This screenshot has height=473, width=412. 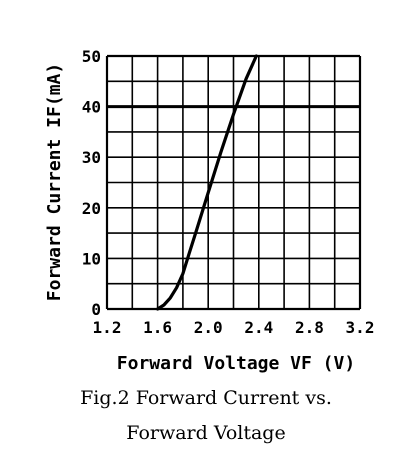 I want to click on figure-caption-line-2: Forward Voltage, so click(x=206, y=433).